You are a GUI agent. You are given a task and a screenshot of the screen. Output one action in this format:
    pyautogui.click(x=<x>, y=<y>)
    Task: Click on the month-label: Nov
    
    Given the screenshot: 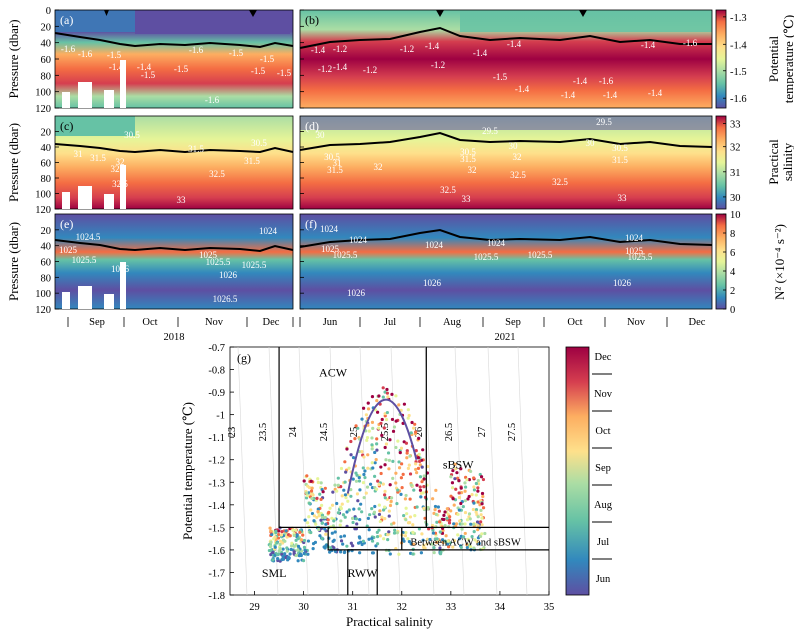 What is the action you would take?
    pyautogui.click(x=636, y=322)
    